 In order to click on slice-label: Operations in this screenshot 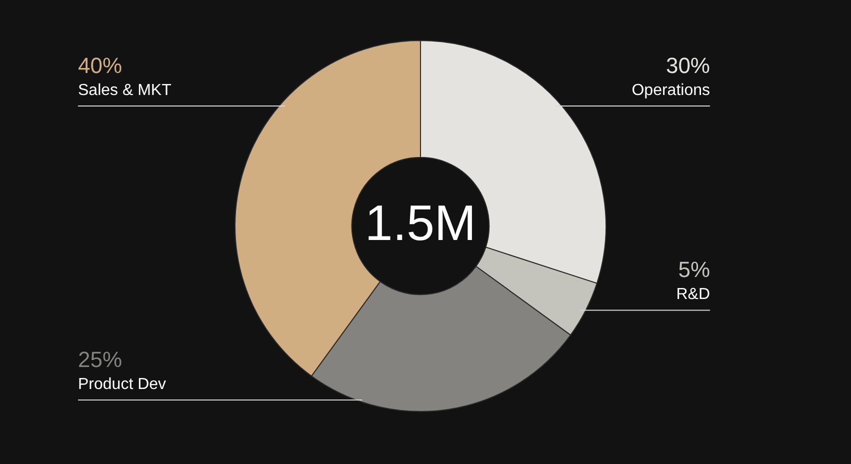, I will do `click(671, 90)`.